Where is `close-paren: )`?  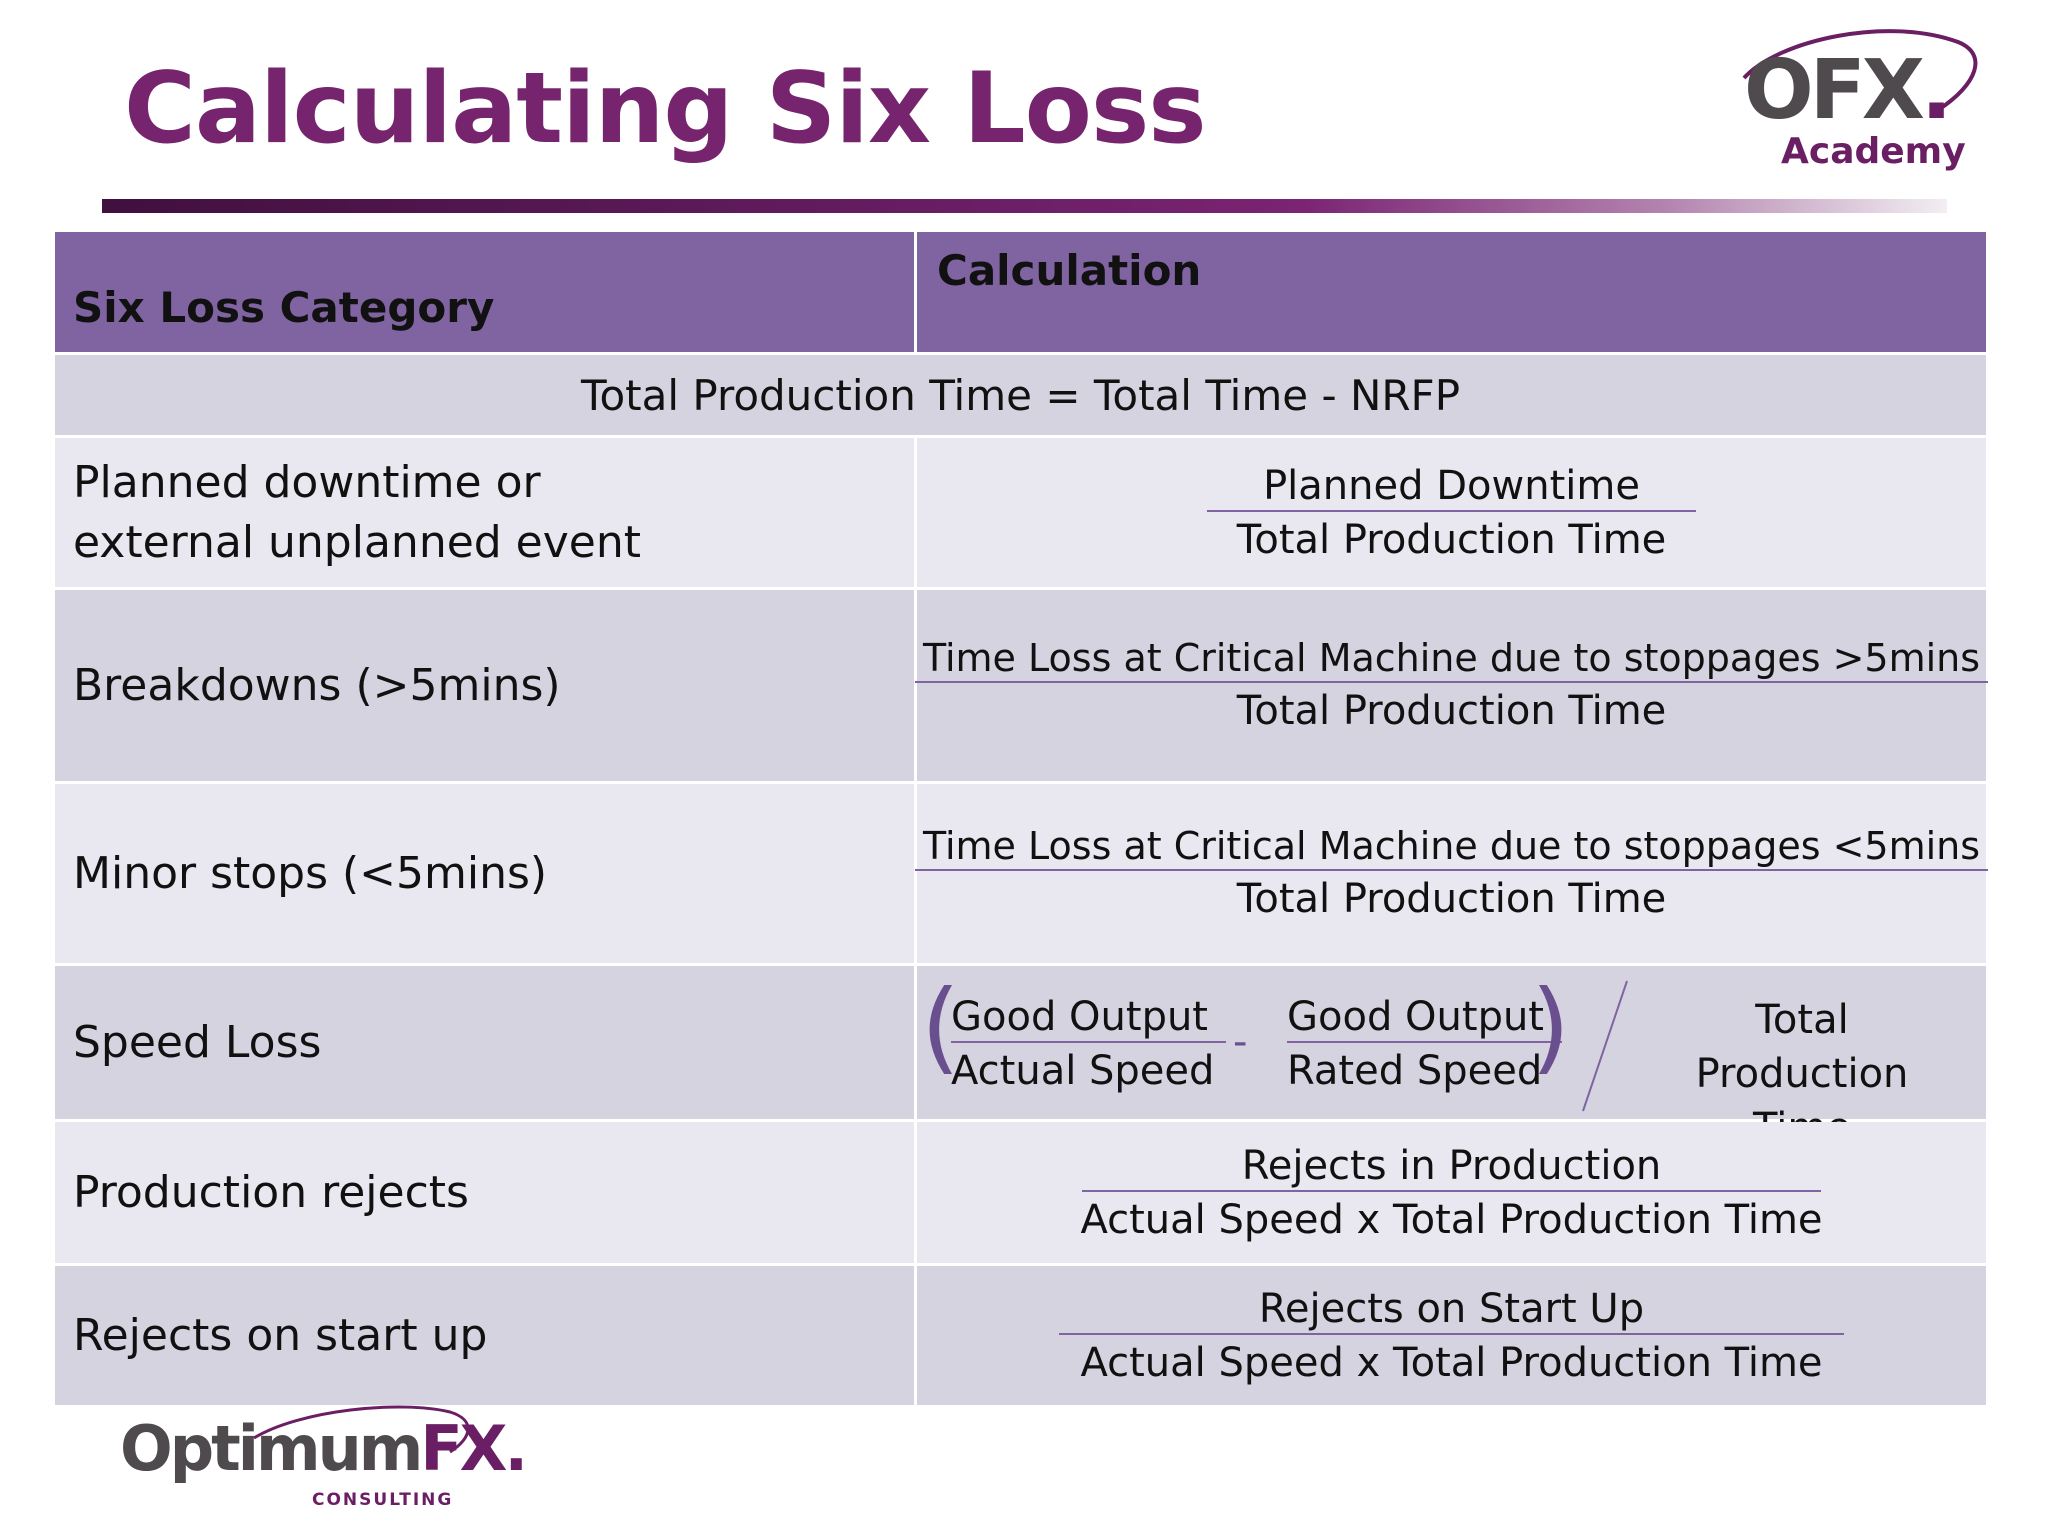 close-paren: ) is located at coordinates (1551, 1026).